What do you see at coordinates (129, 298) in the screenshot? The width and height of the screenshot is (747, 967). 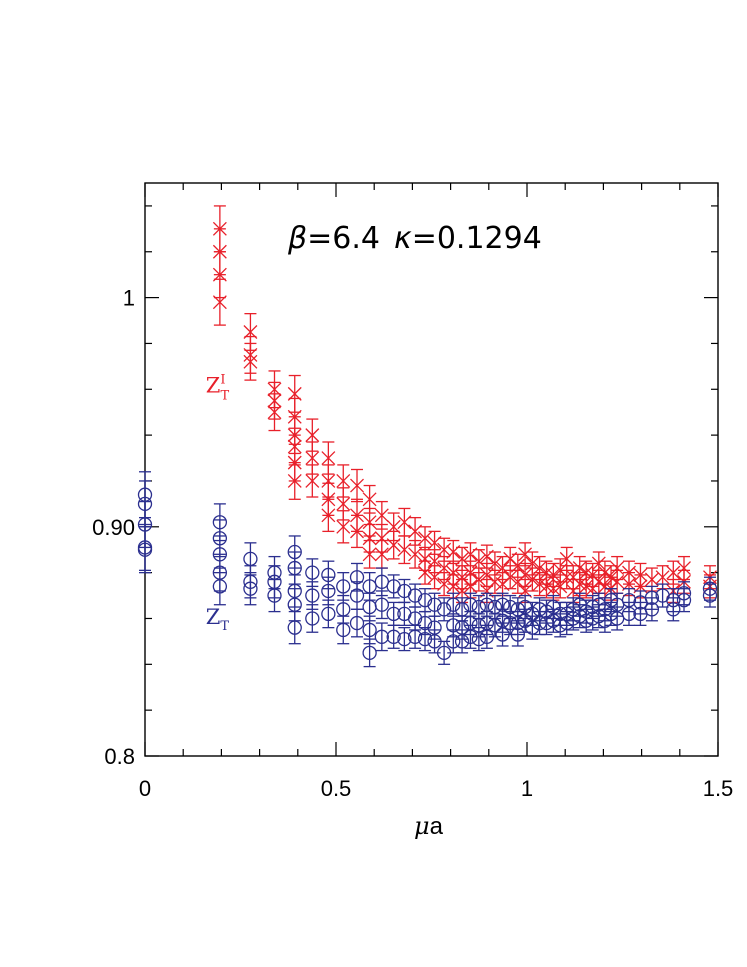 I see `y-tick-label: 1` at bounding box center [129, 298].